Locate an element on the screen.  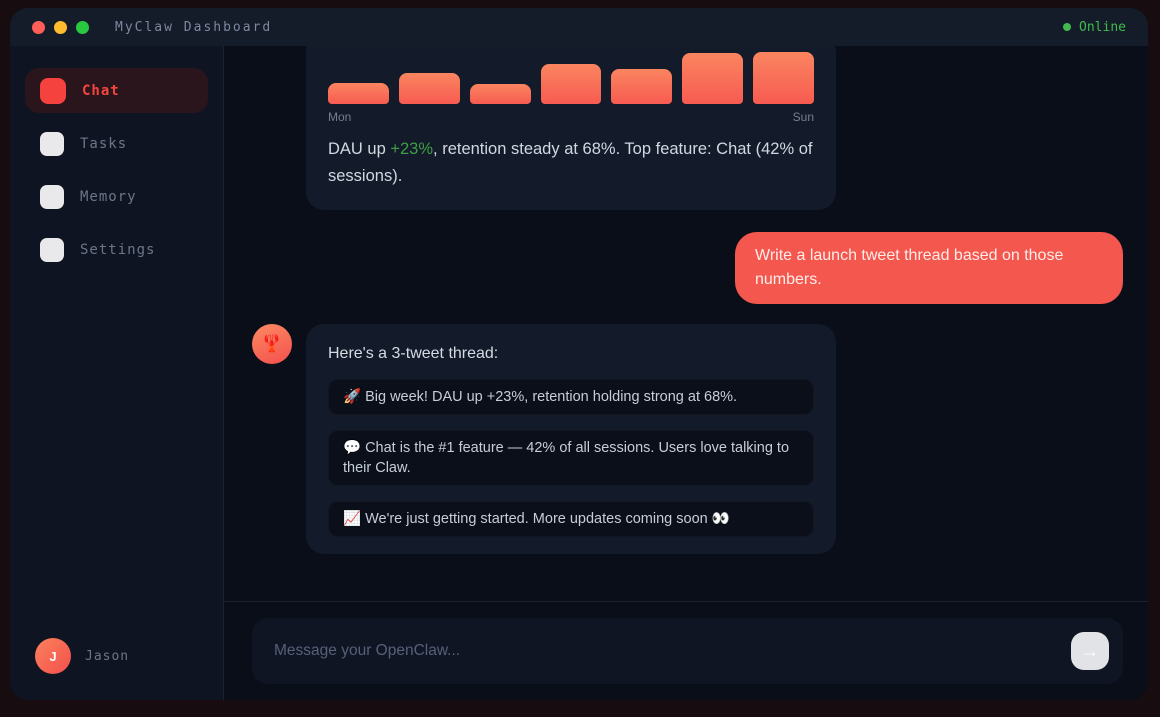
maximize-window-icon is located at coordinates (82, 27).